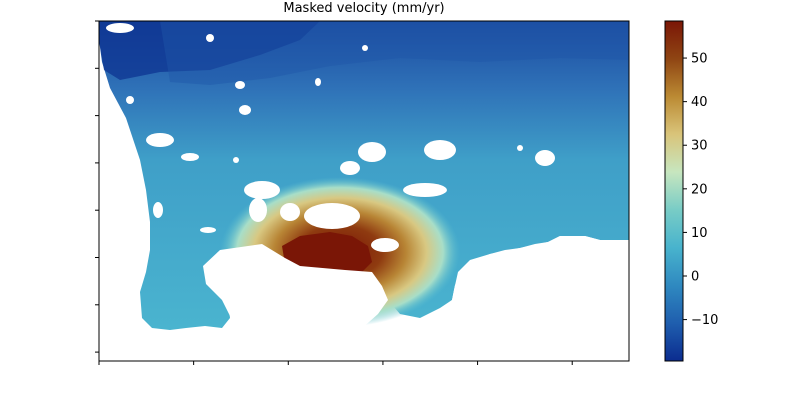  What do you see at coordinates (394, 53) in the screenshot?
I see `north-band` at bounding box center [394, 53].